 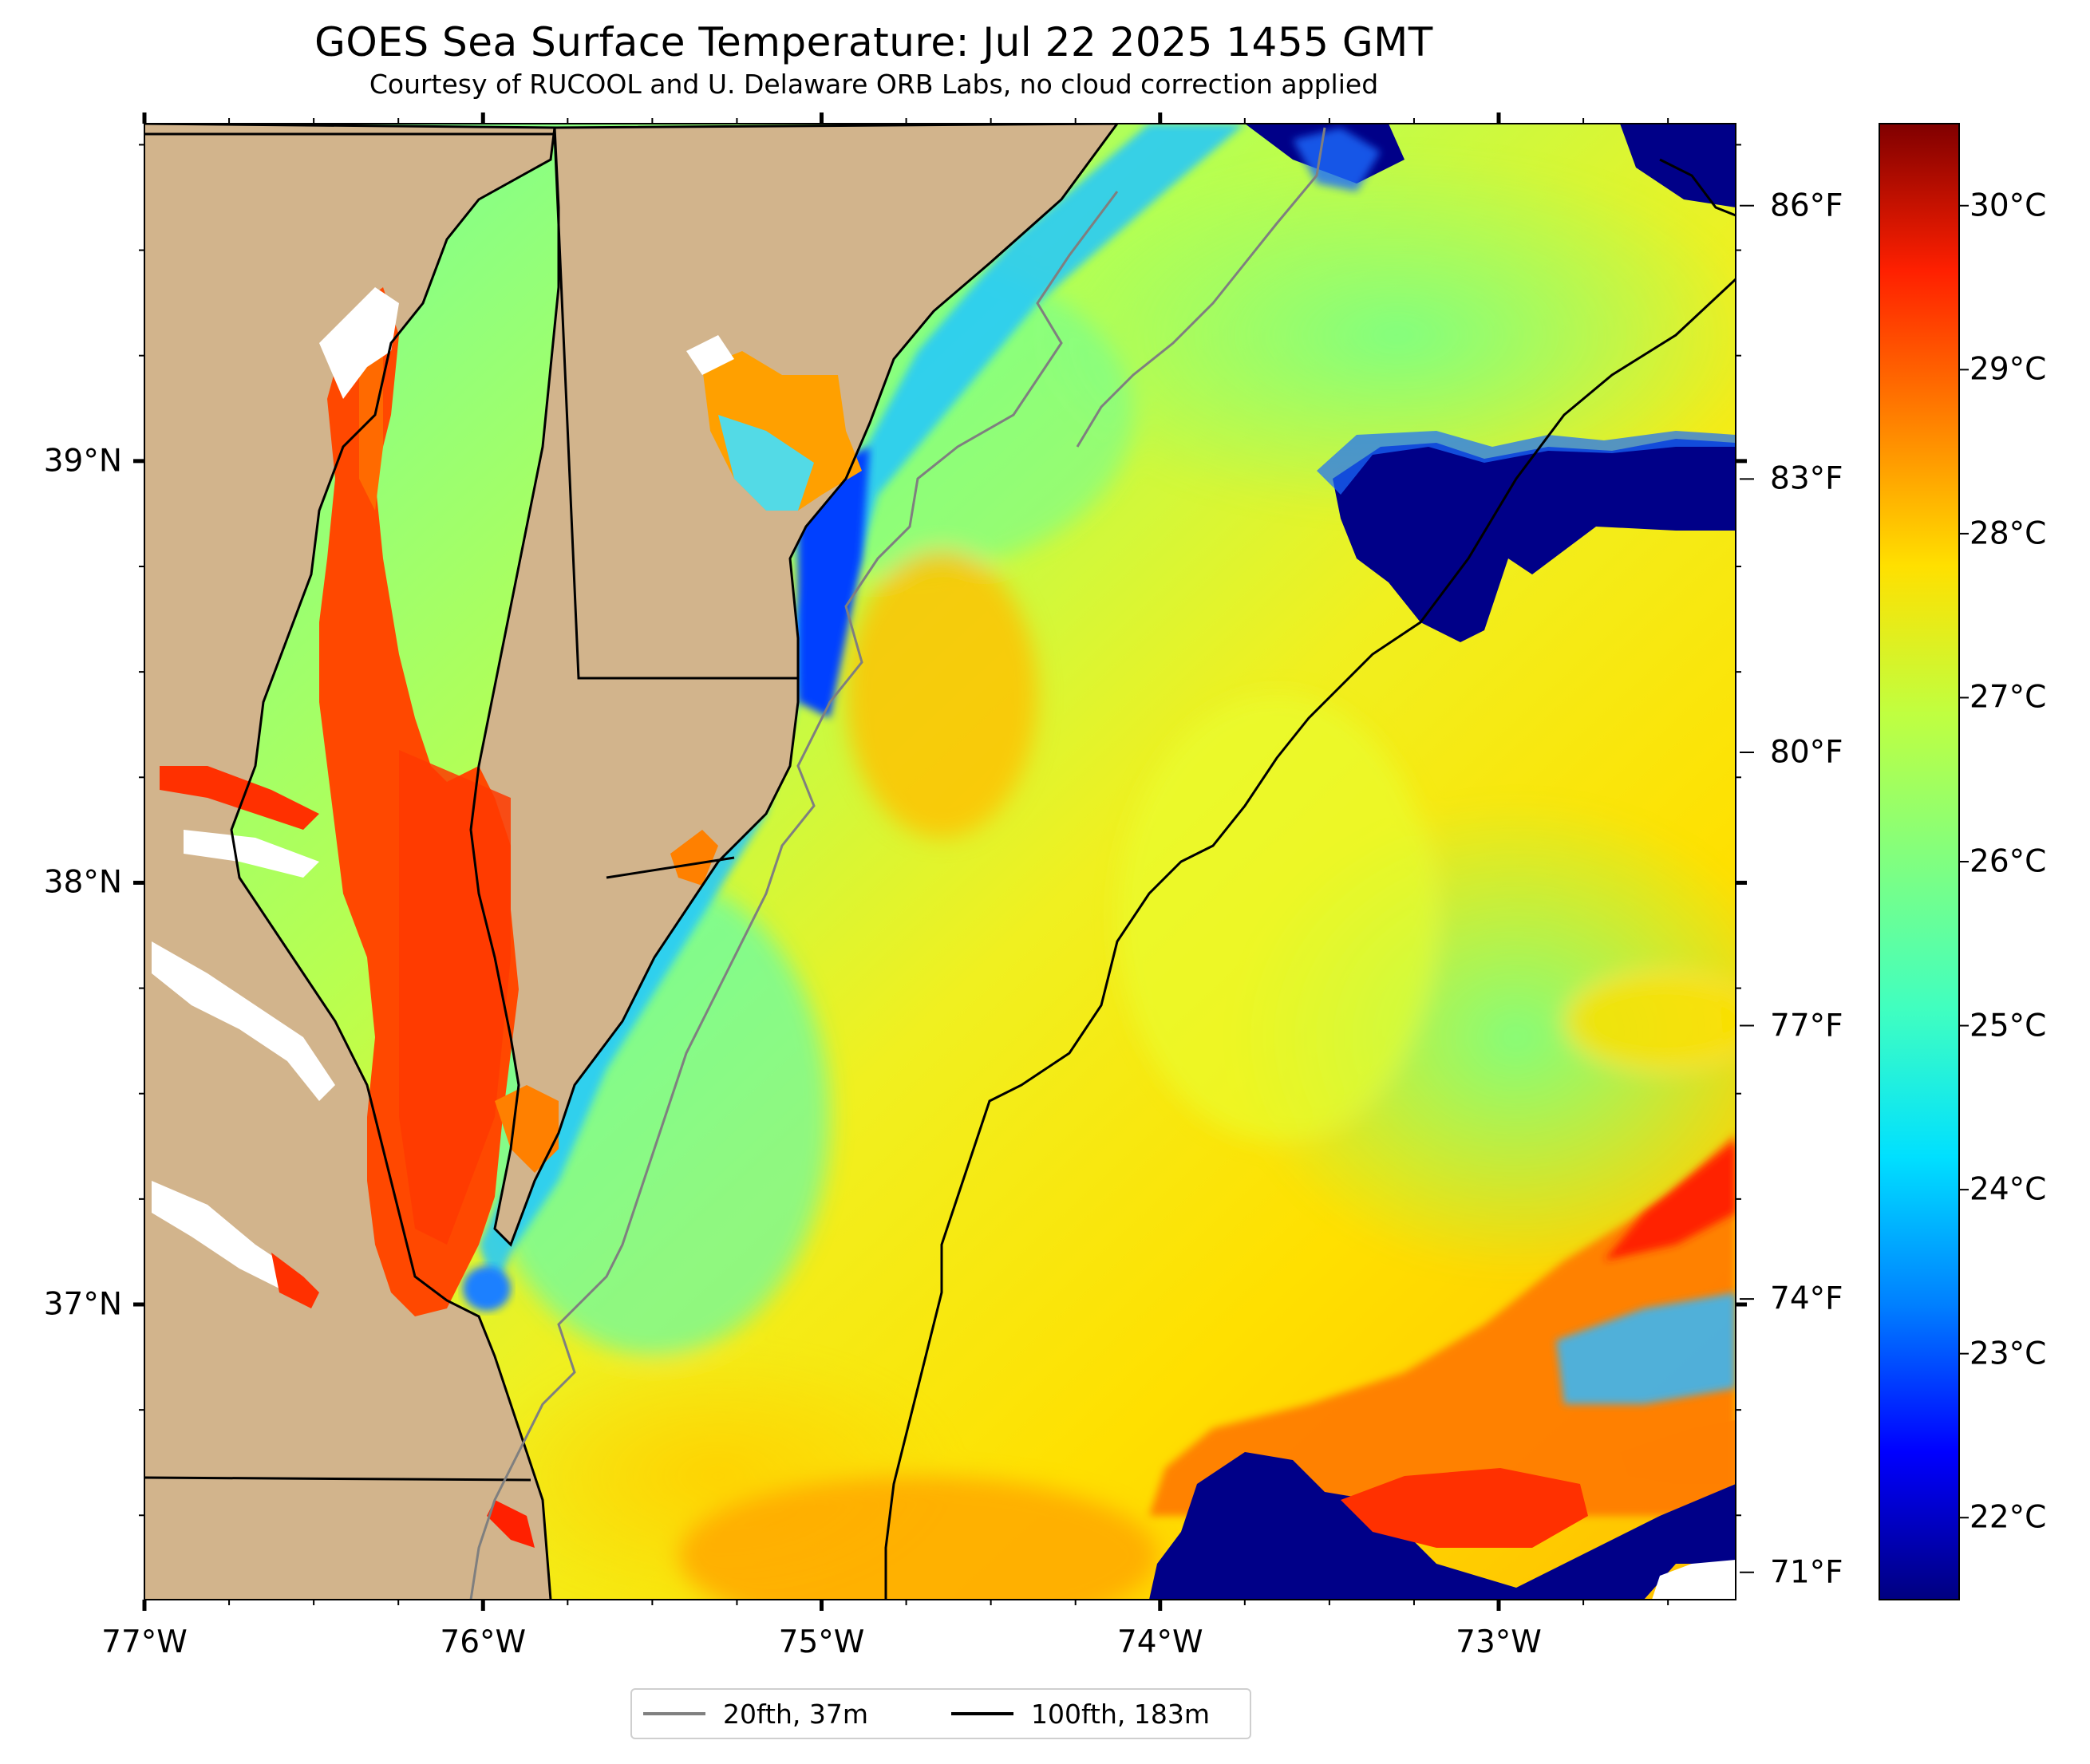 What do you see at coordinates (2008, 1517) in the screenshot?
I see `celsius-label: 22°C` at bounding box center [2008, 1517].